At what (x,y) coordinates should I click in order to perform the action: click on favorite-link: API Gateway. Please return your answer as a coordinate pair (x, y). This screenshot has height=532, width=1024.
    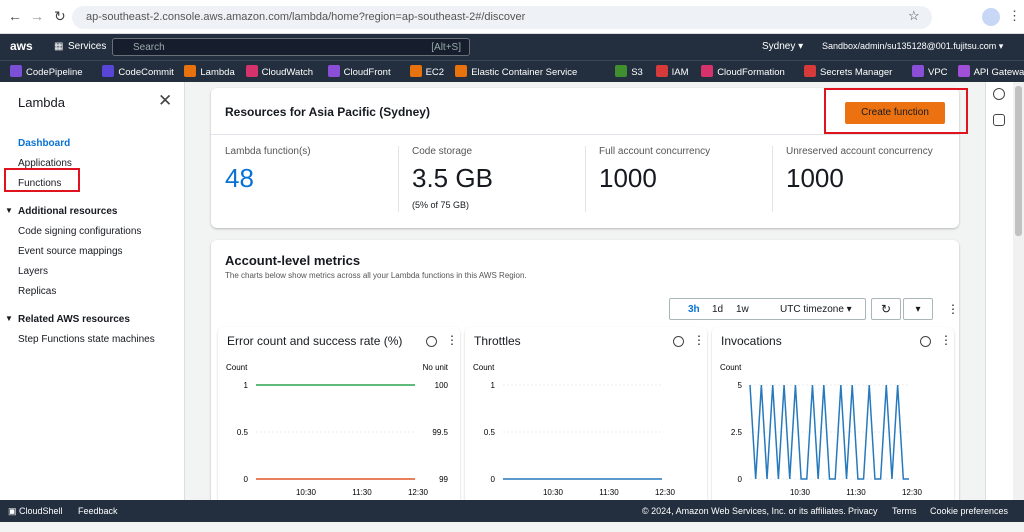
    Looking at the image, I should click on (991, 71).